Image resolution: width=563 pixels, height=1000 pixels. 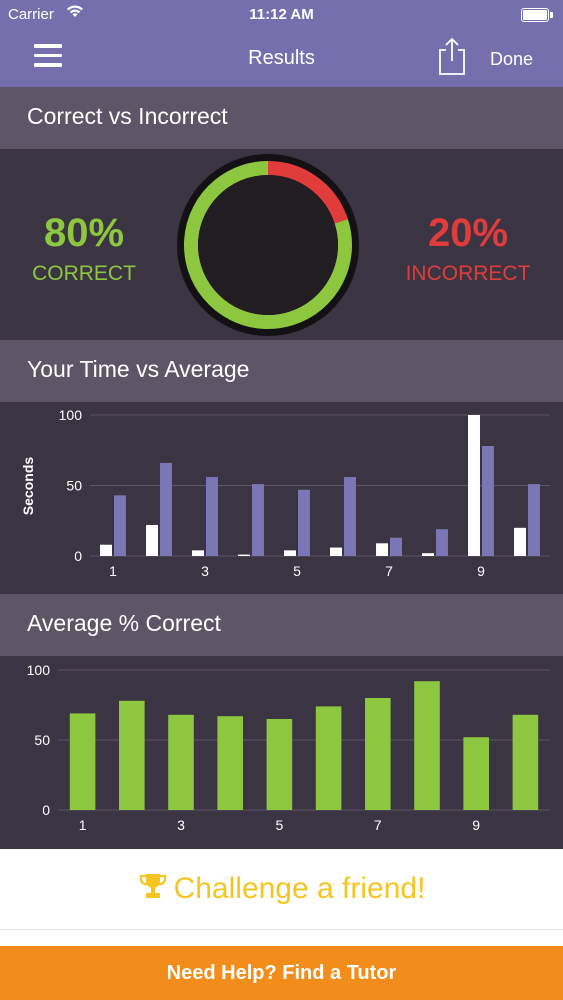 I want to click on correct-stat: 80% CORRECT, so click(x=84, y=248).